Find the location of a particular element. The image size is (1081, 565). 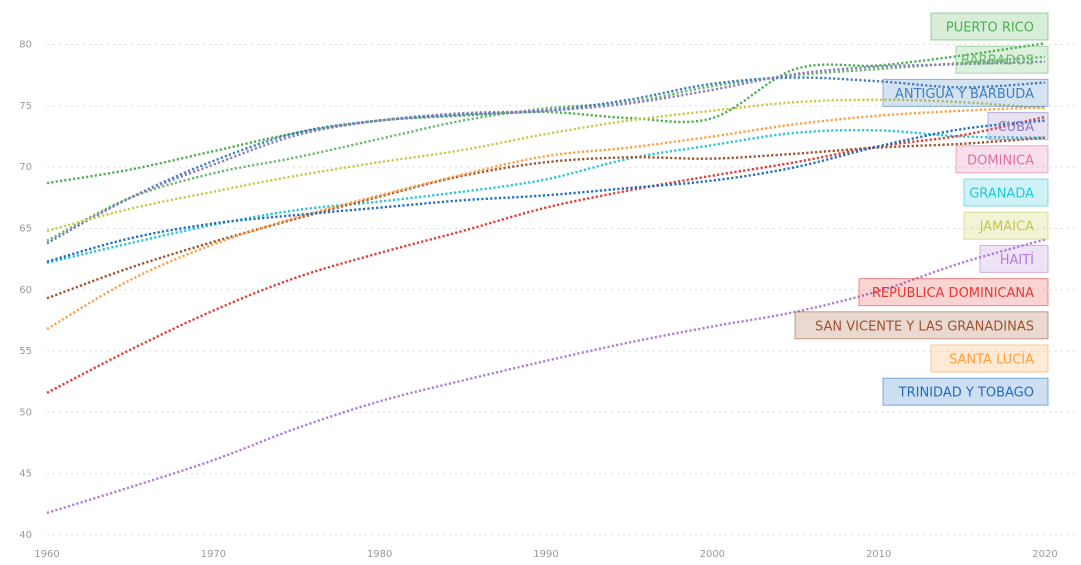

x-axis: 1960 1970 1980 1990 2000 2010 2020 is located at coordinates (545, 554).